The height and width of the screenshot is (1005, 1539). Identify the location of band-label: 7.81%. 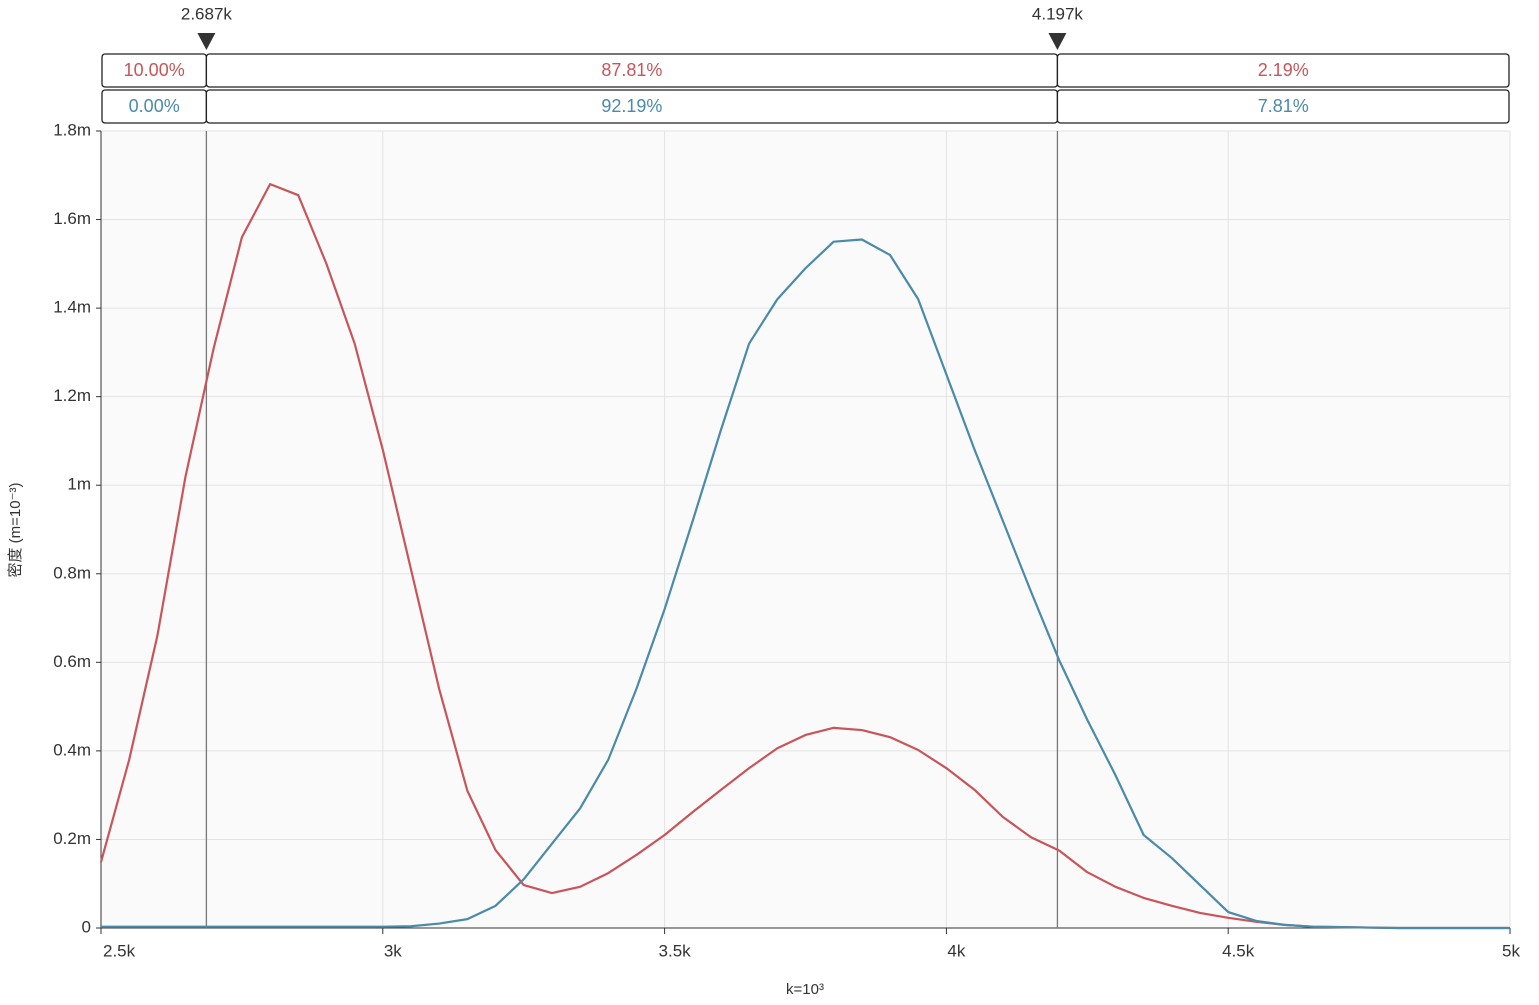
(1283, 106).